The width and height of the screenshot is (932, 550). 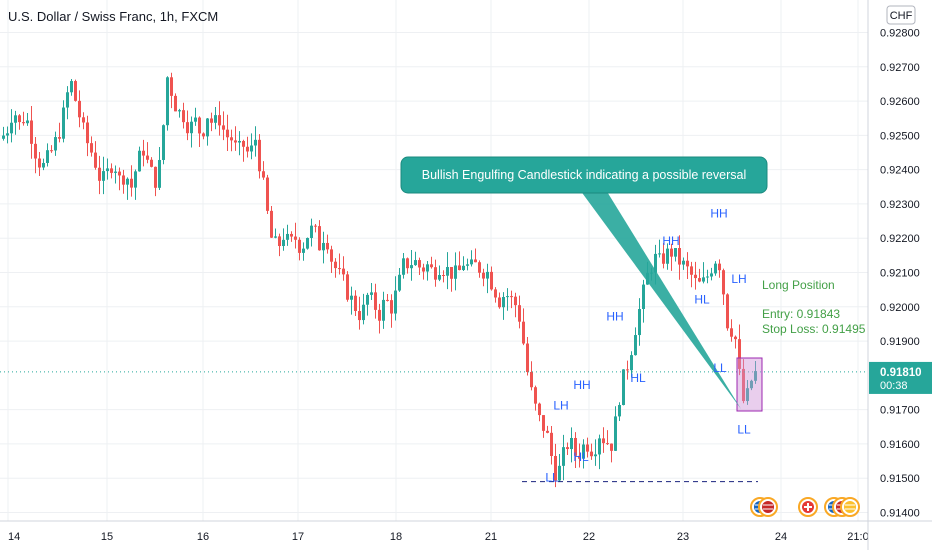 What do you see at coordinates (660, 299) in the screenshot?
I see `callout-pointer` at bounding box center [660, 299].